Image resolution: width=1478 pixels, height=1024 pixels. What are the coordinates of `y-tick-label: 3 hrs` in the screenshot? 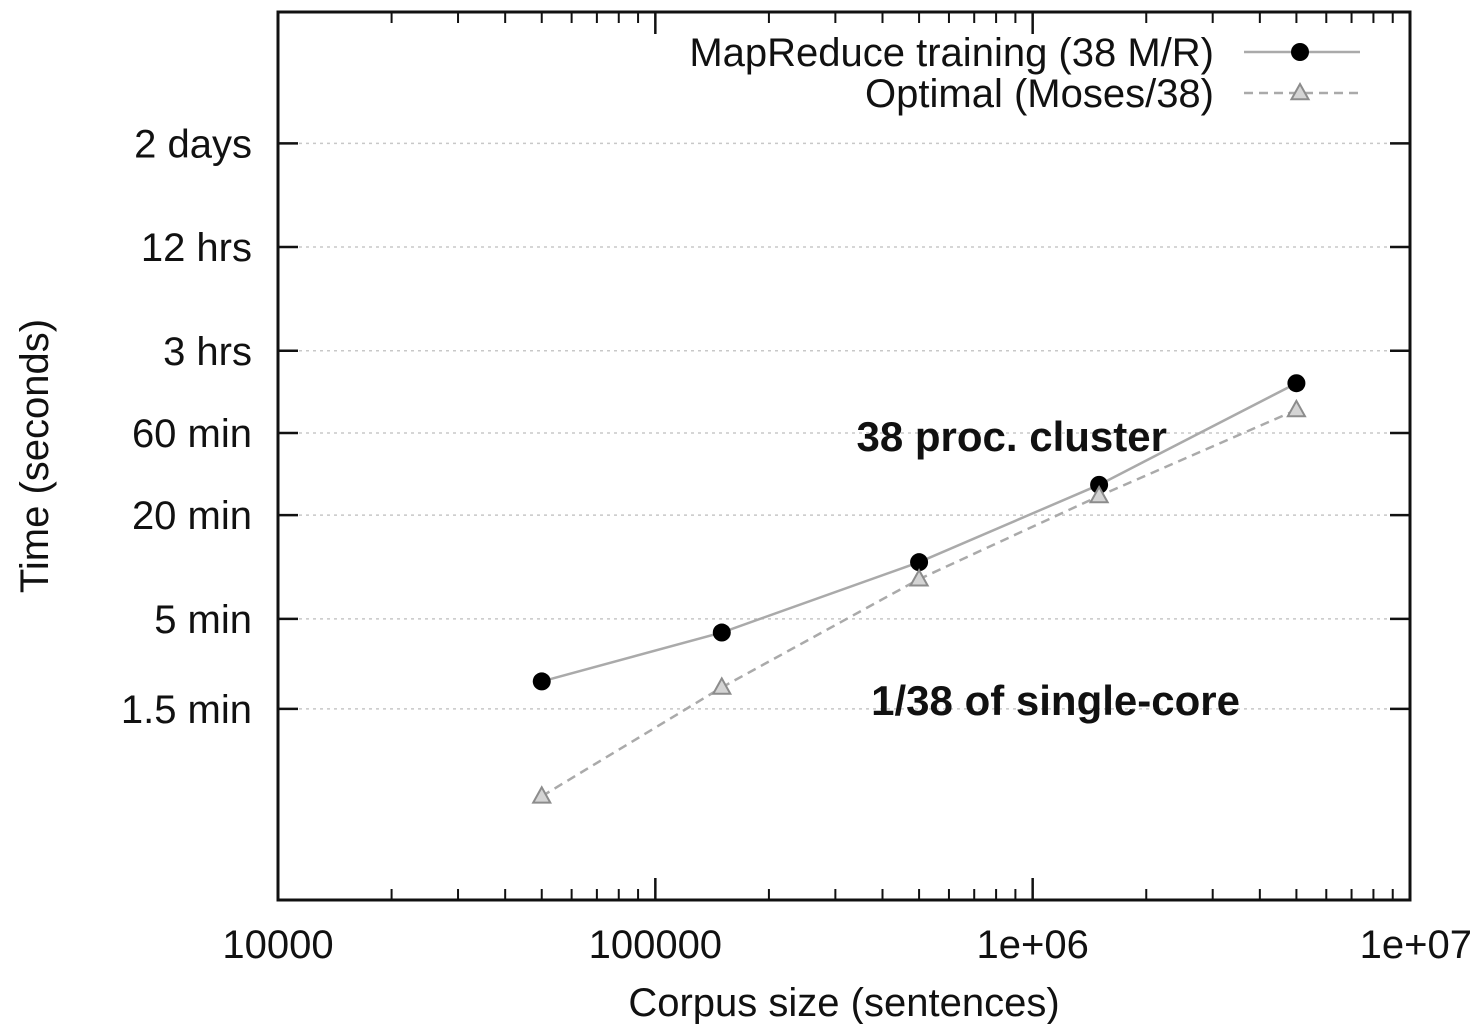 It's located at (207, 352).